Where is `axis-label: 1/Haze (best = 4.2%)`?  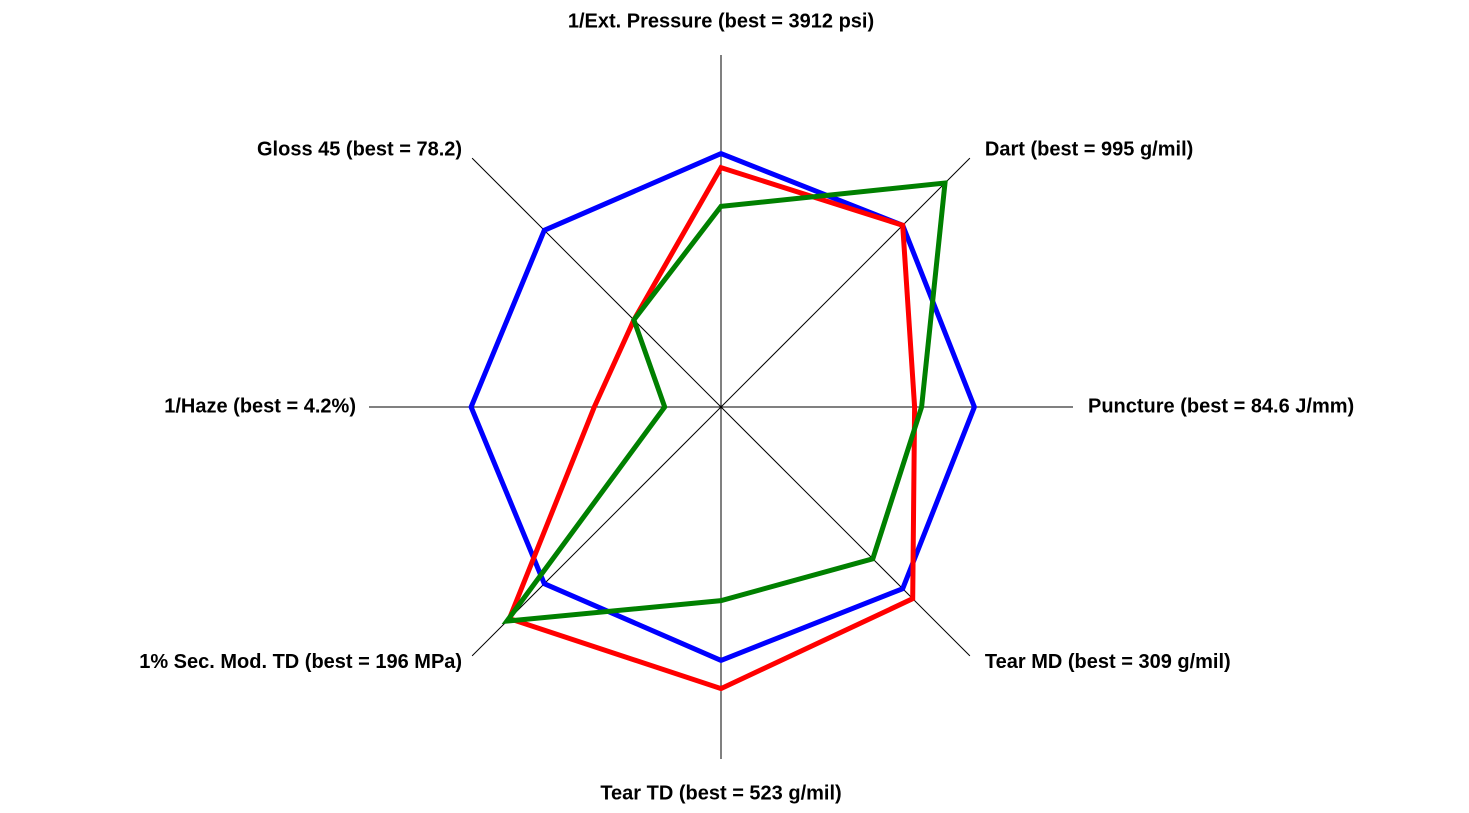 axis-label: 1/Haze (best = 4.2%) is located at coordinates (260, 406).